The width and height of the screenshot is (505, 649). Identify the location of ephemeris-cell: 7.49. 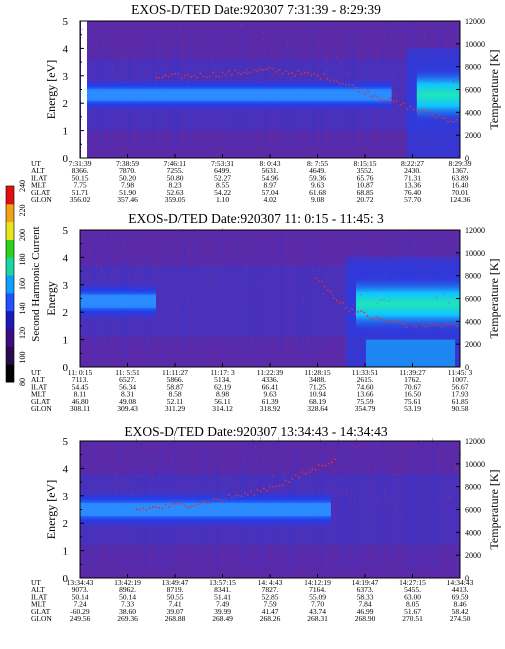
(222, 604).